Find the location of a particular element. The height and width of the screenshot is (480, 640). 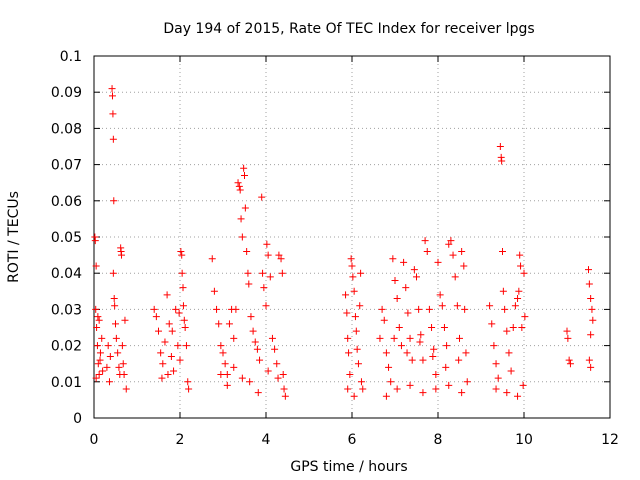

x-tick-label: 2 is located at coordinates (180, 440).